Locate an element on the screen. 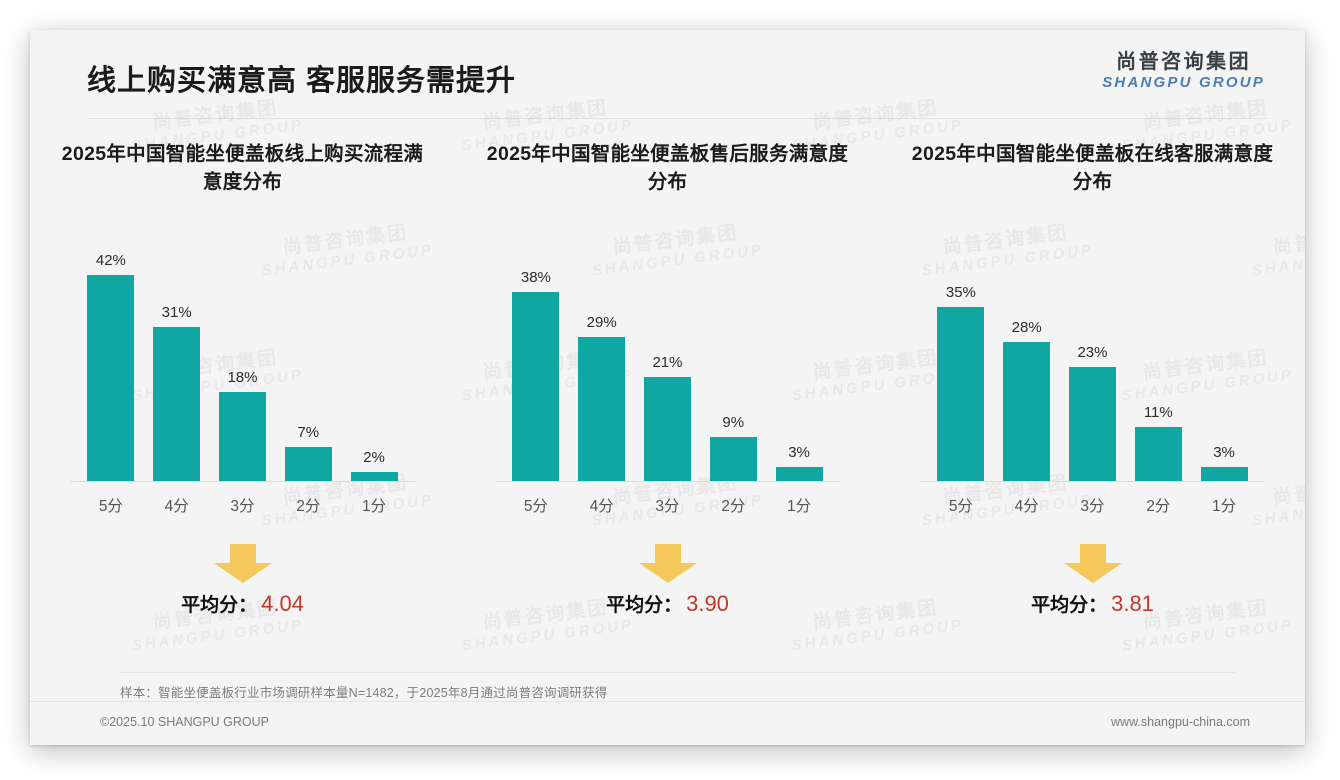  bar-column: 35% is located at coordinates (961, 367).